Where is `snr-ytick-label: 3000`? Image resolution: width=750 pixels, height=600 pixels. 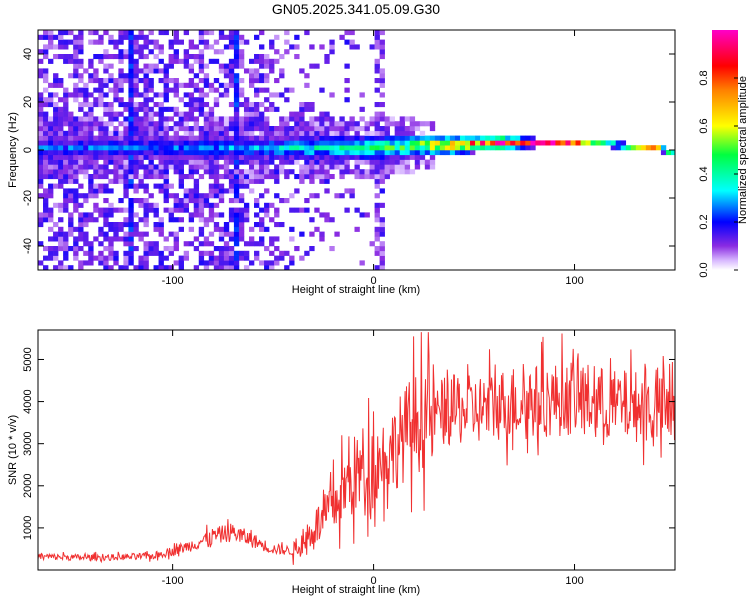 snr-ytick-label: 3000 is located at coordinates (28, 443).